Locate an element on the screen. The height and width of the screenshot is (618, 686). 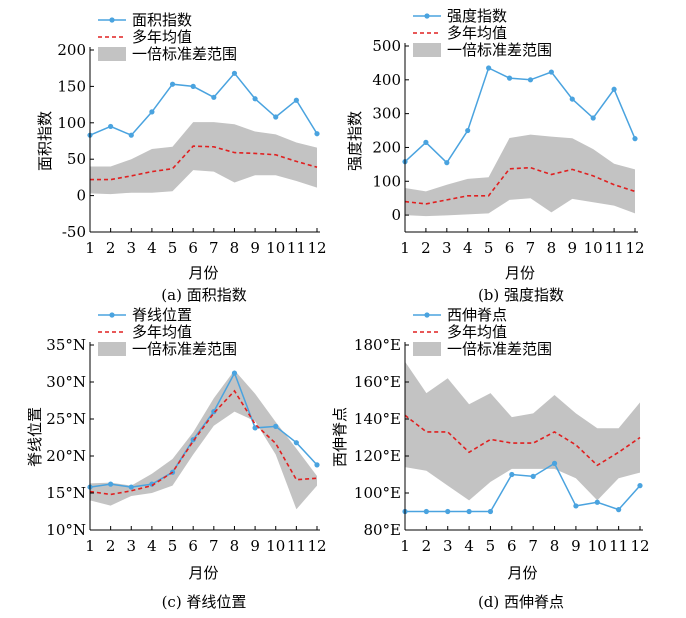
x-axis-label: 月份 is located at coordinates (203, 273).